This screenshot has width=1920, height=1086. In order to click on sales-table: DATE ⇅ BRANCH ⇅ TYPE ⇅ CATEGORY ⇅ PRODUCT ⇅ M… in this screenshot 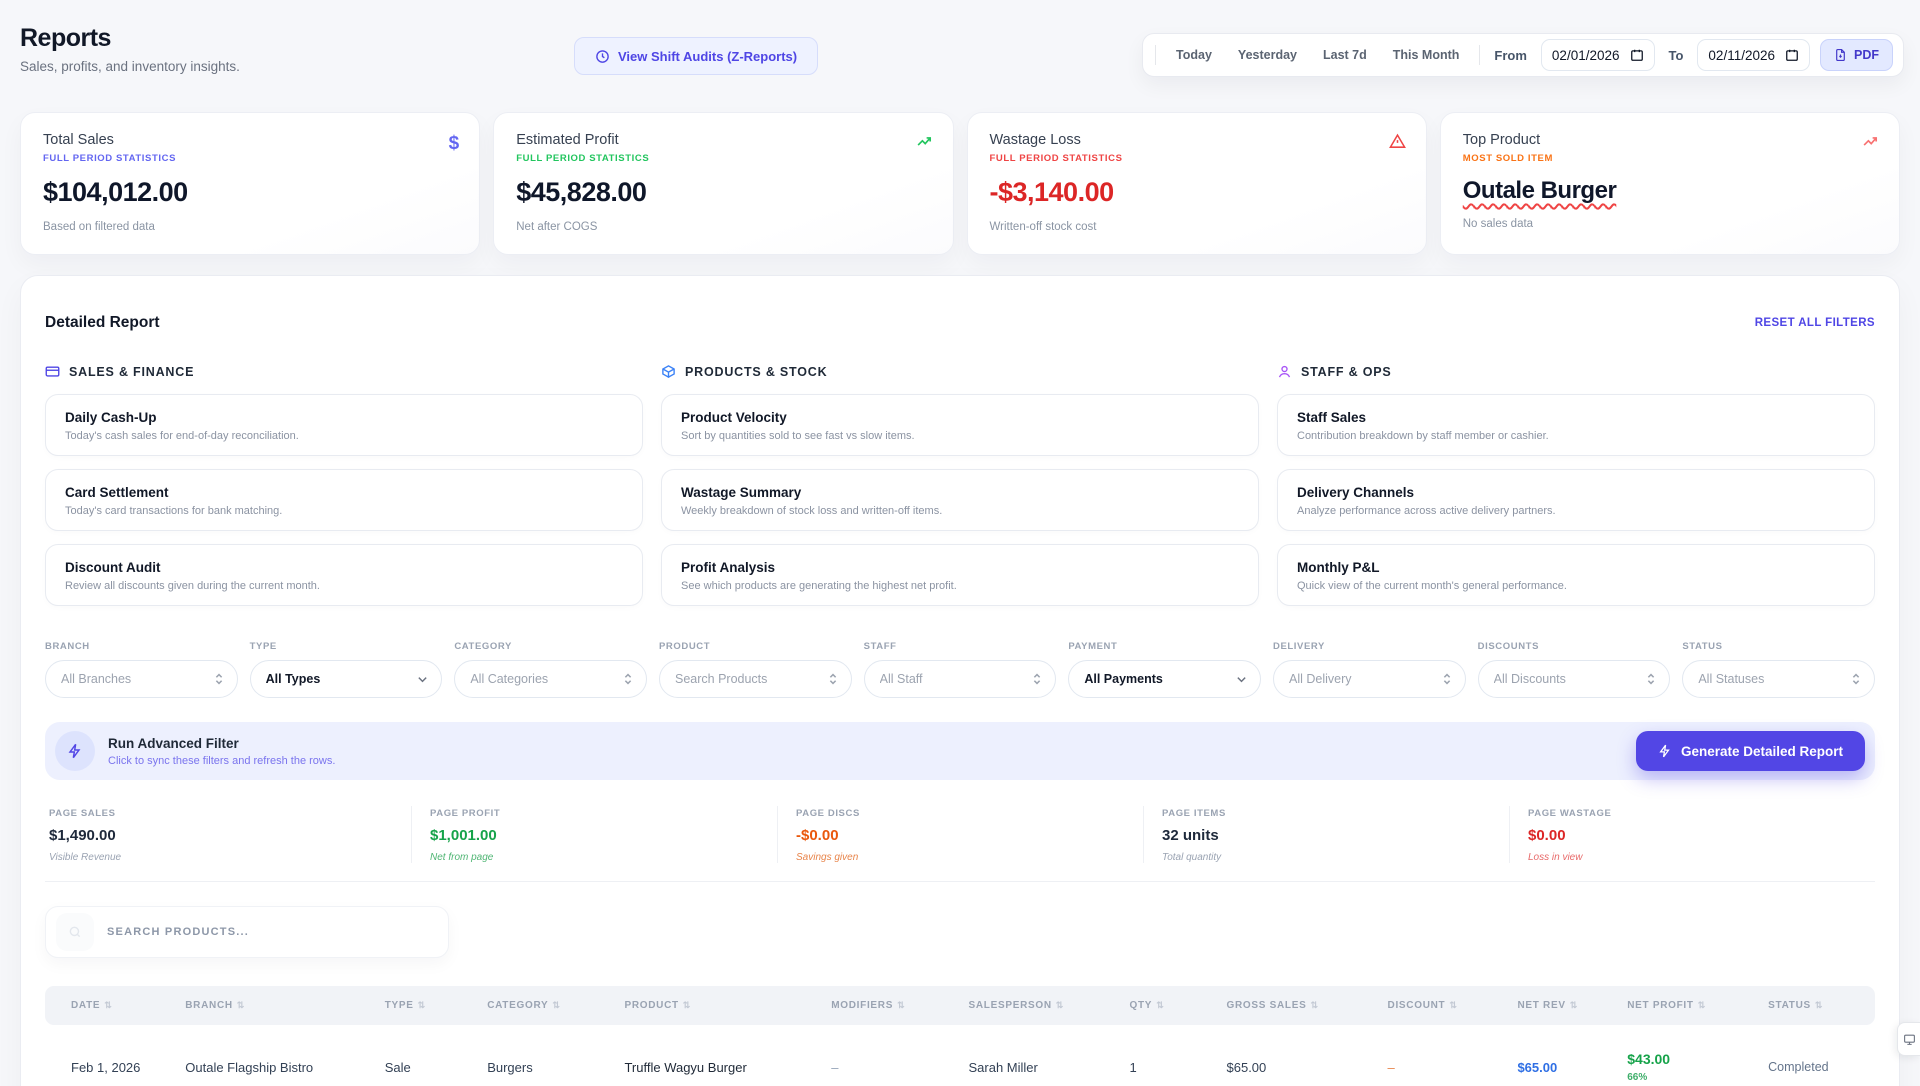, I will do `click(960, 1036)`.